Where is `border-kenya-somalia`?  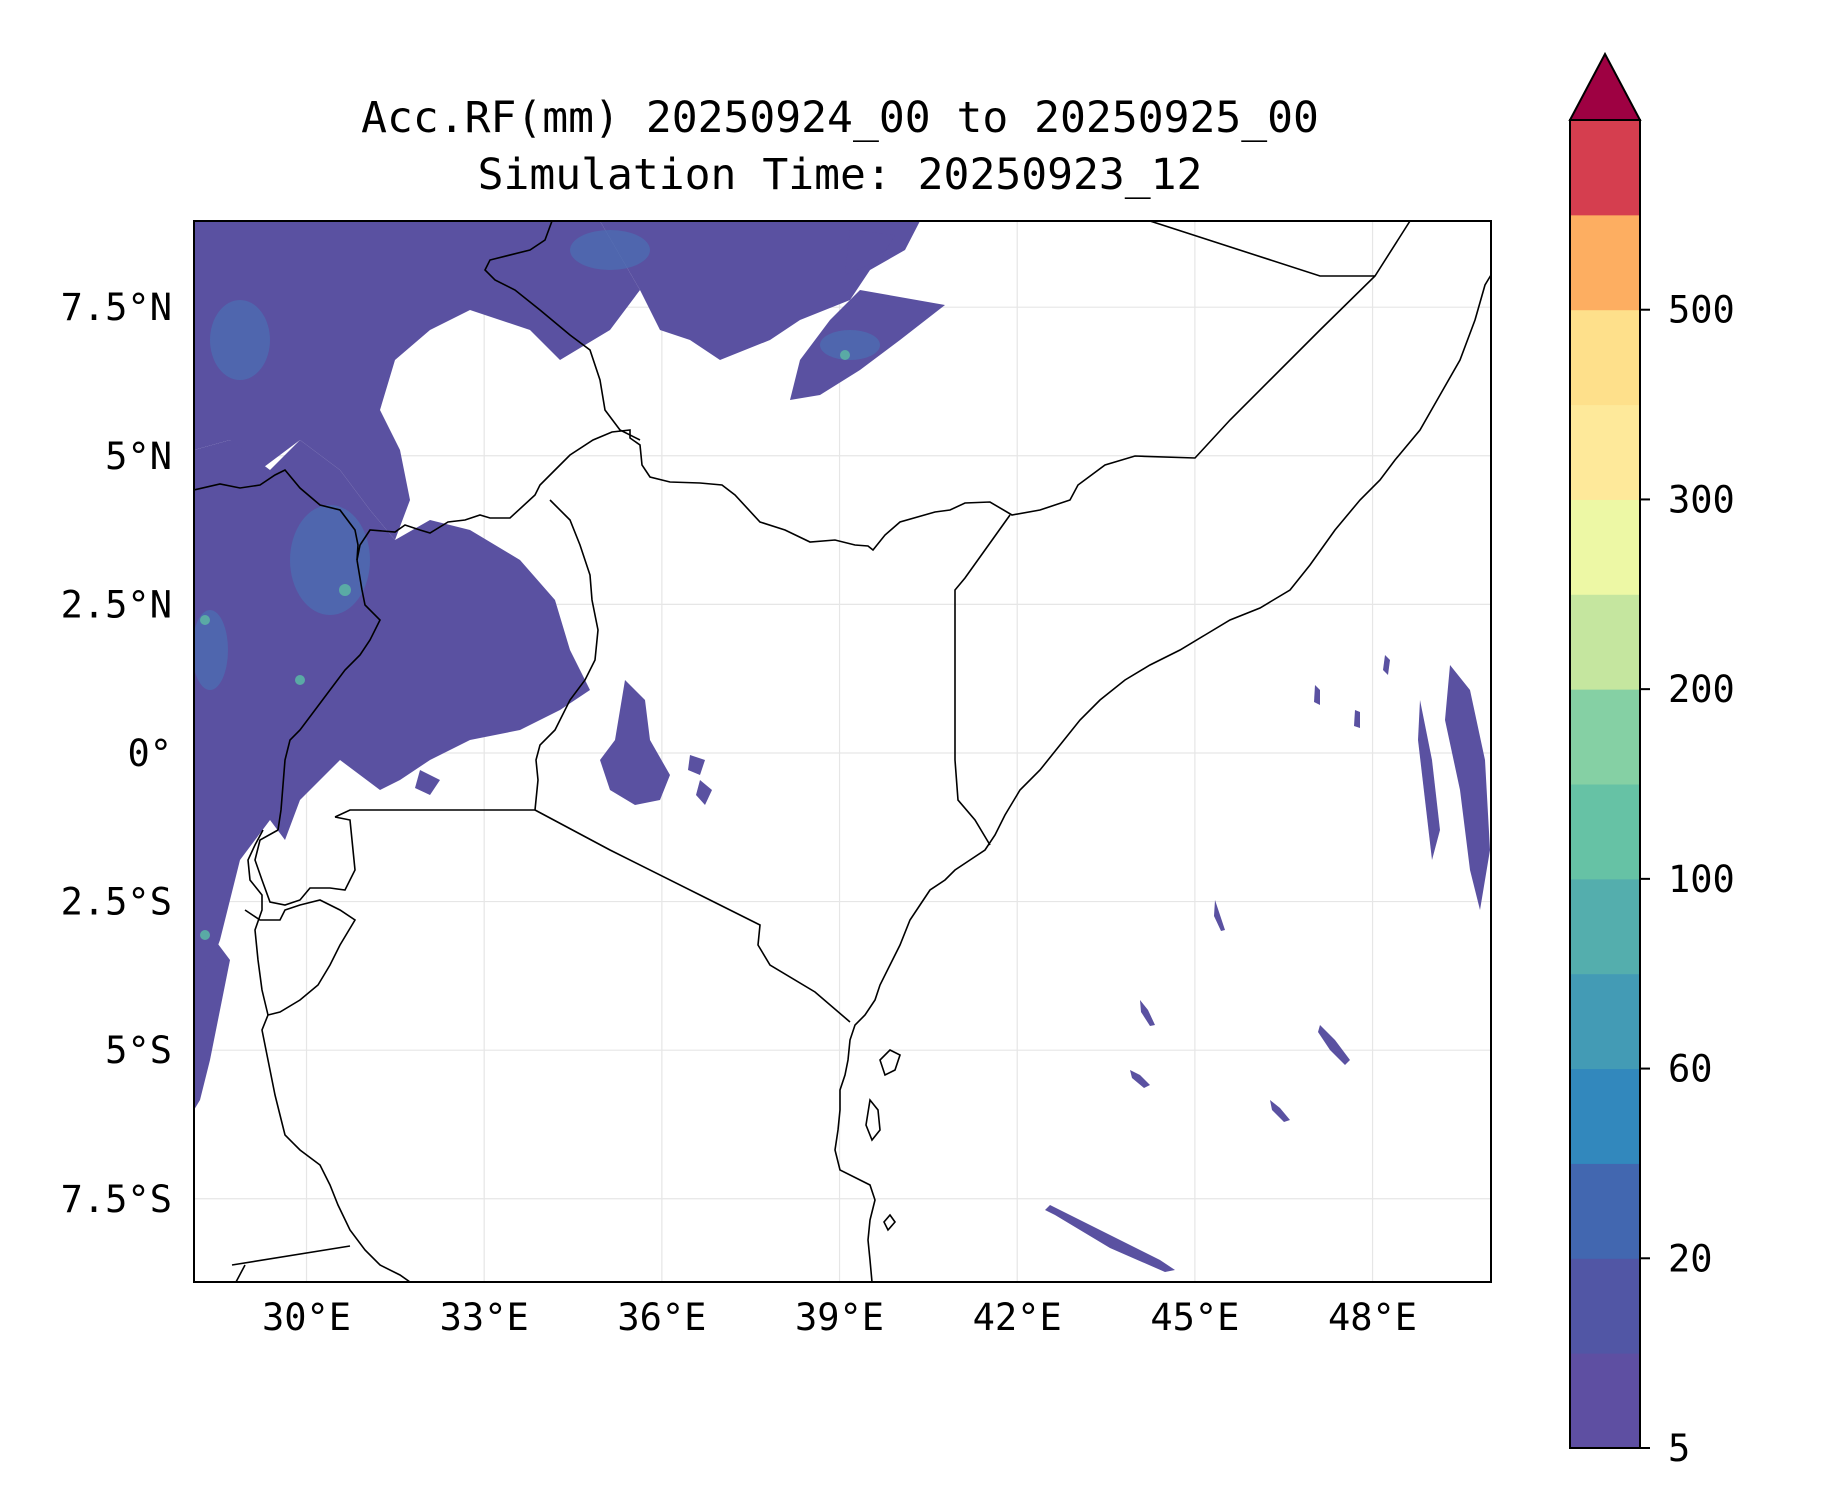
border-kenya-somalia is located at coordinates (982, 680).